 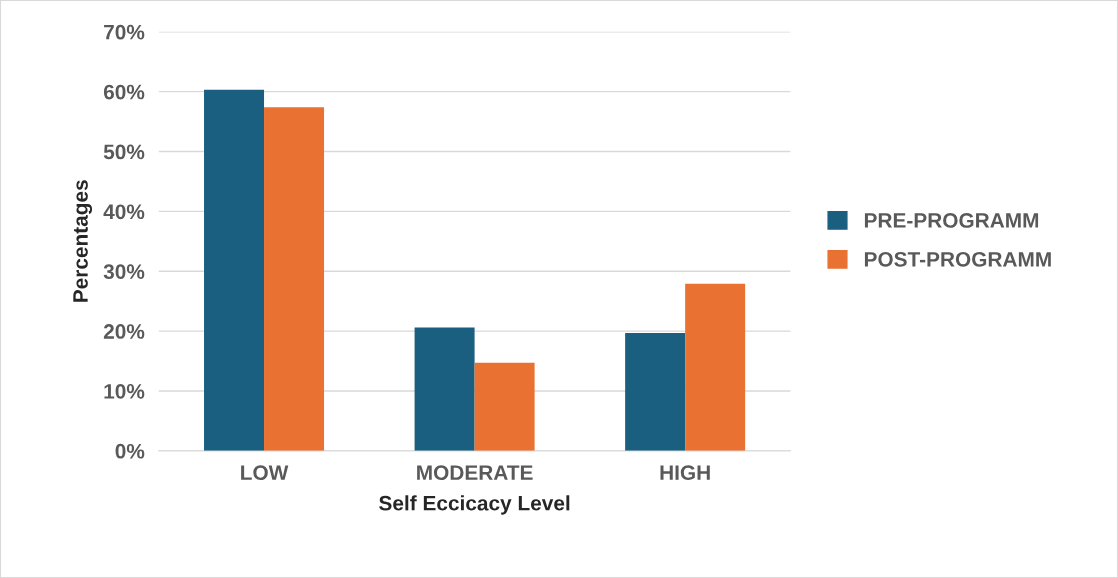 What do you see at coordinates (124, 272) in the screenshot?
I see `y-tick-label: 30%` at bounding box center [124, 272].